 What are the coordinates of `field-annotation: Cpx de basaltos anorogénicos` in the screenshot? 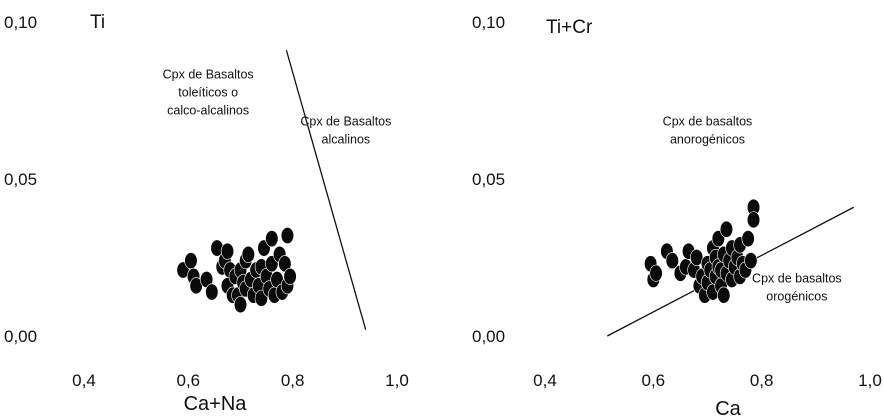 It's located at (708, 131).